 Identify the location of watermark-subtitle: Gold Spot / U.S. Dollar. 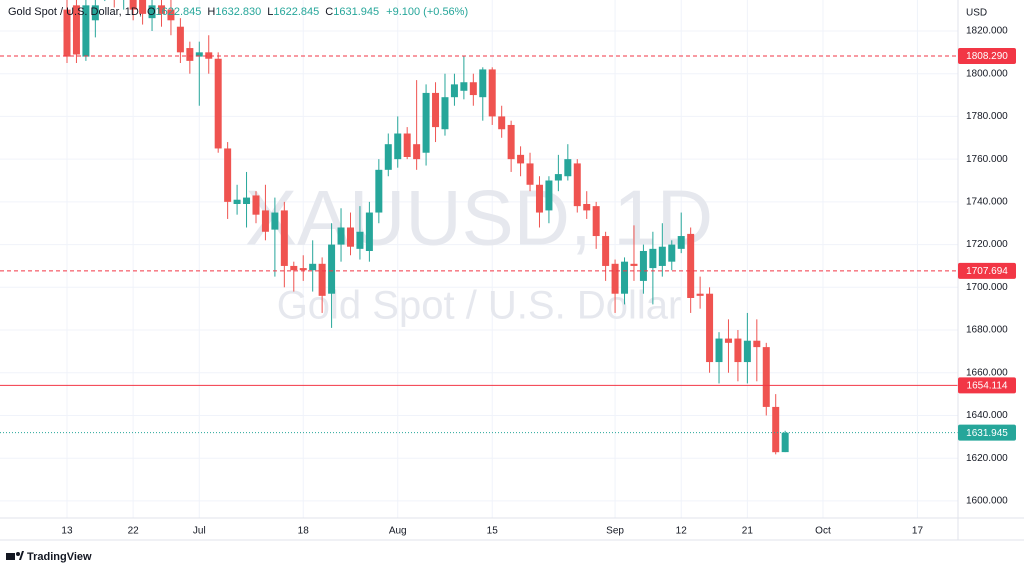
(479, 306).